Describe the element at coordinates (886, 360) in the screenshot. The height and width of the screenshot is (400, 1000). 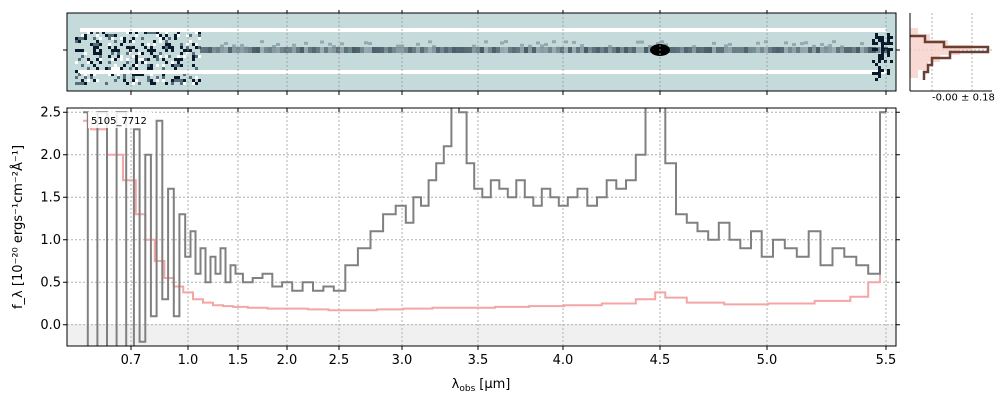
I see `x-tick-label: 5.5` at that location.